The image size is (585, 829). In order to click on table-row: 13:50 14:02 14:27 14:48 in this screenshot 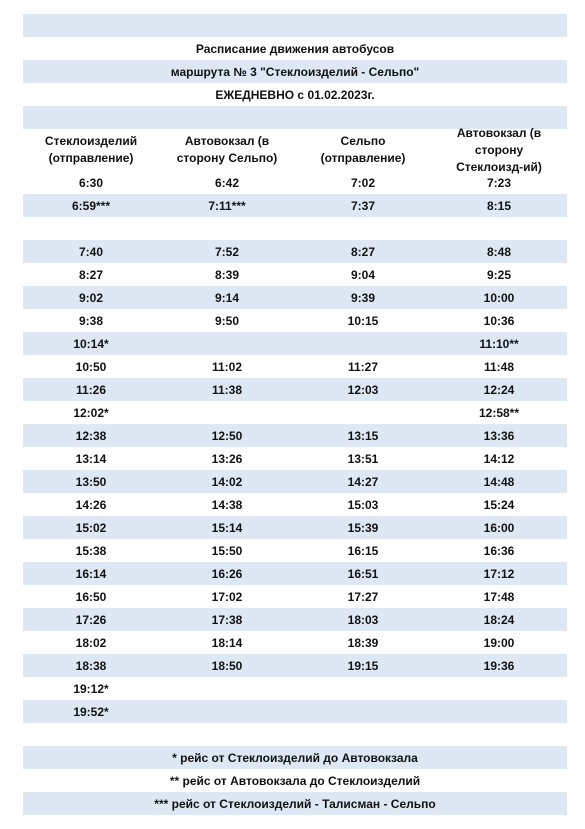, I will do `click(295, 481)`.